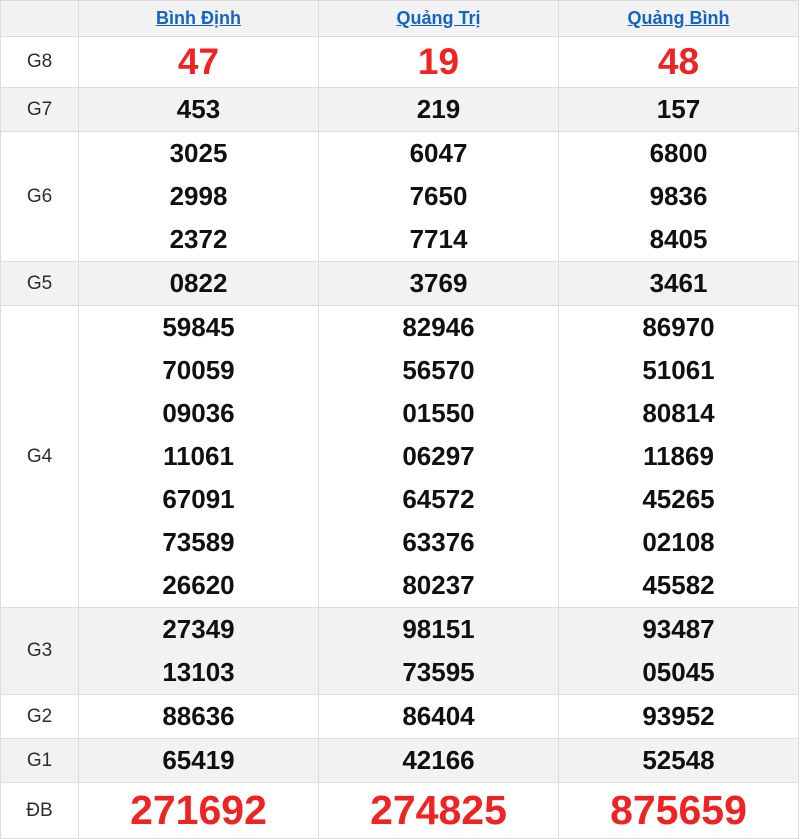 This screenshot has height=839, width=800. I want to click on prize-row: G5 0822 3769 3461, so click(399, 283).